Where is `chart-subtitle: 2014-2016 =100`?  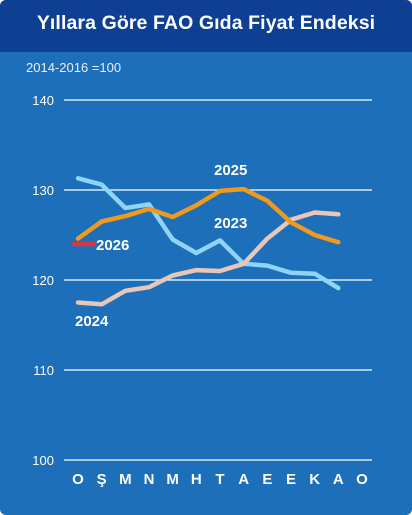
chart-subtitle: 2014-2016 =100 is located at coordinates (74, 67).